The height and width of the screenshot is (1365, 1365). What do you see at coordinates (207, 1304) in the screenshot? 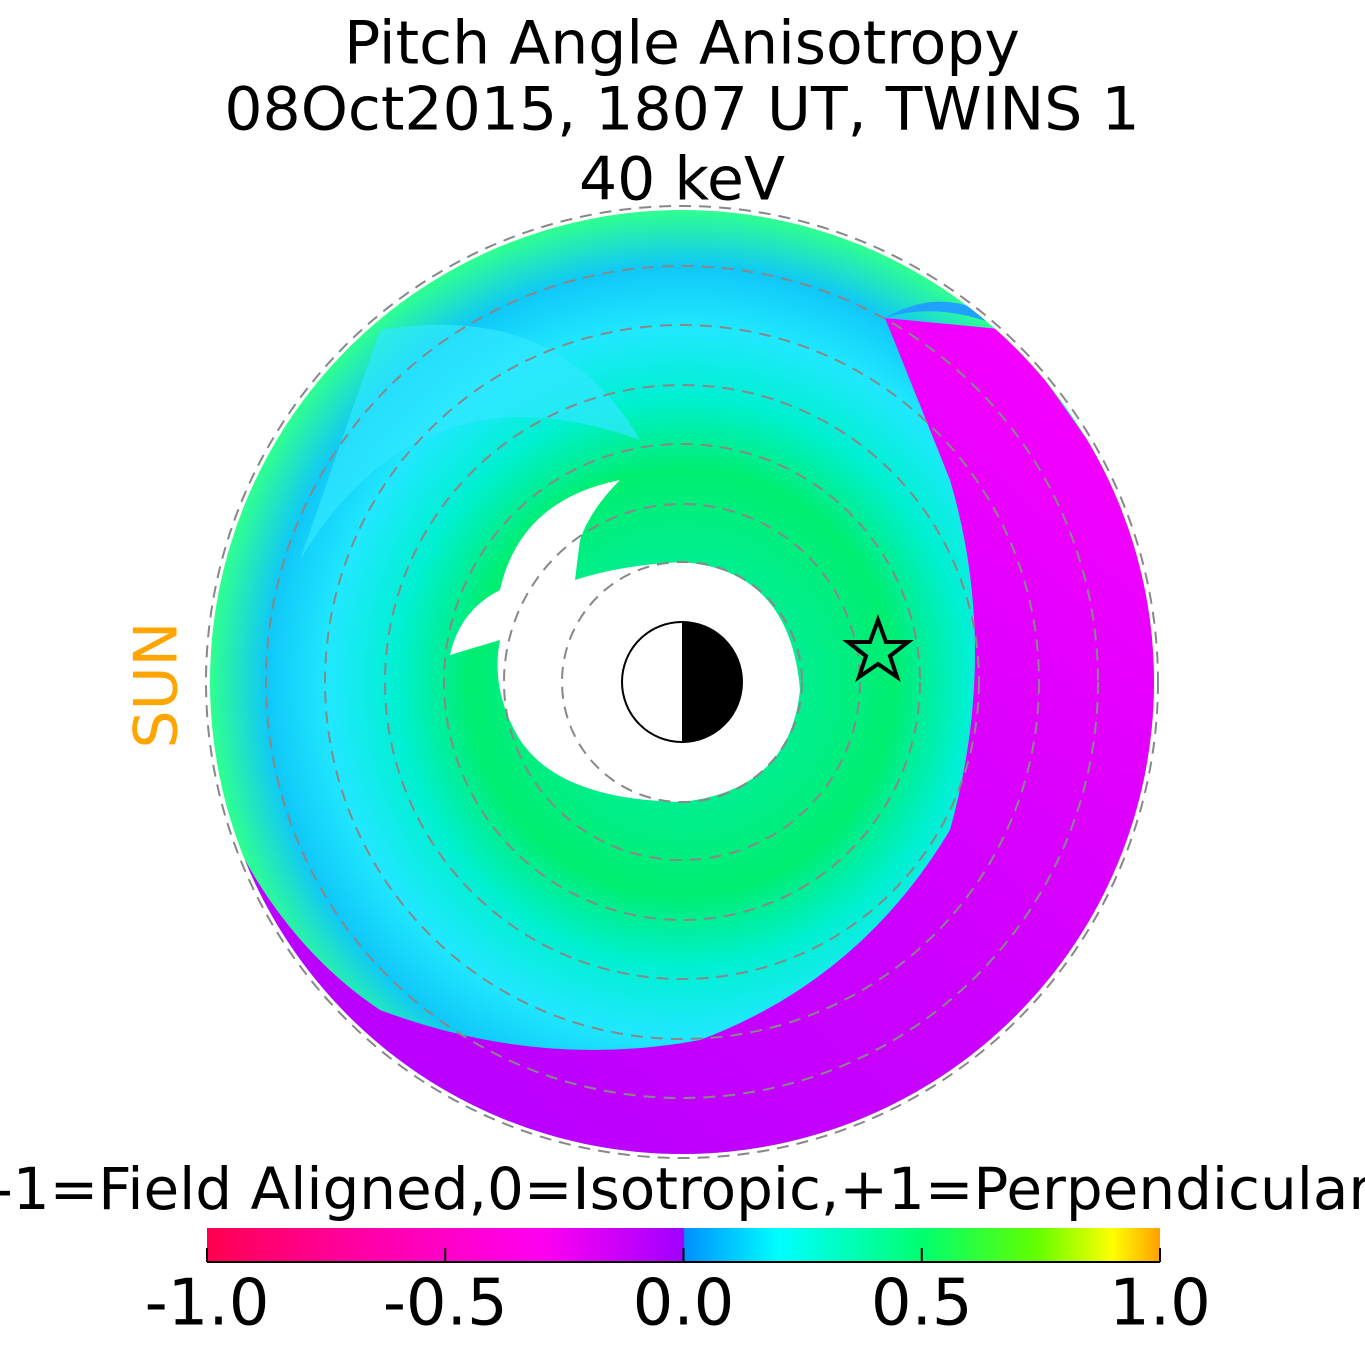
I see `colorbar-tick-label: -1.0` at bounding box center [207, 1304].